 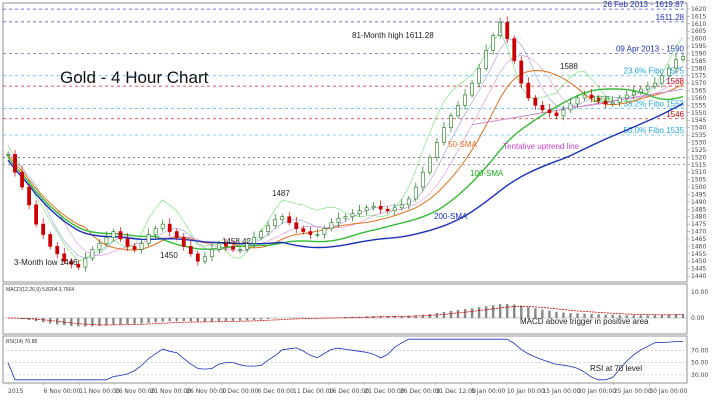 What do you see at coordinates (134, 77) in the screenshot?
I see `chart-title: Gold - 4 Hour Chart` at bounding box center [134, 77].